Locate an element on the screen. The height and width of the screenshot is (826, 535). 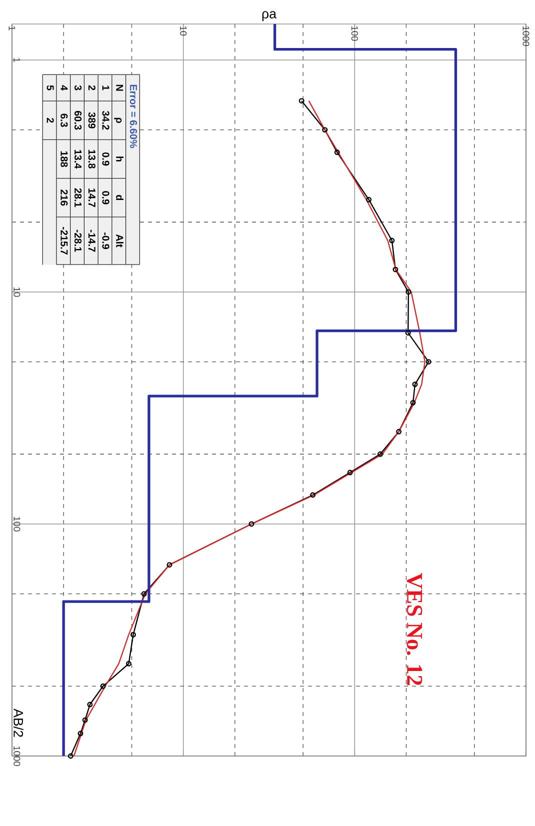
y-tick-label: 1 is located at coordinates (17, 60).